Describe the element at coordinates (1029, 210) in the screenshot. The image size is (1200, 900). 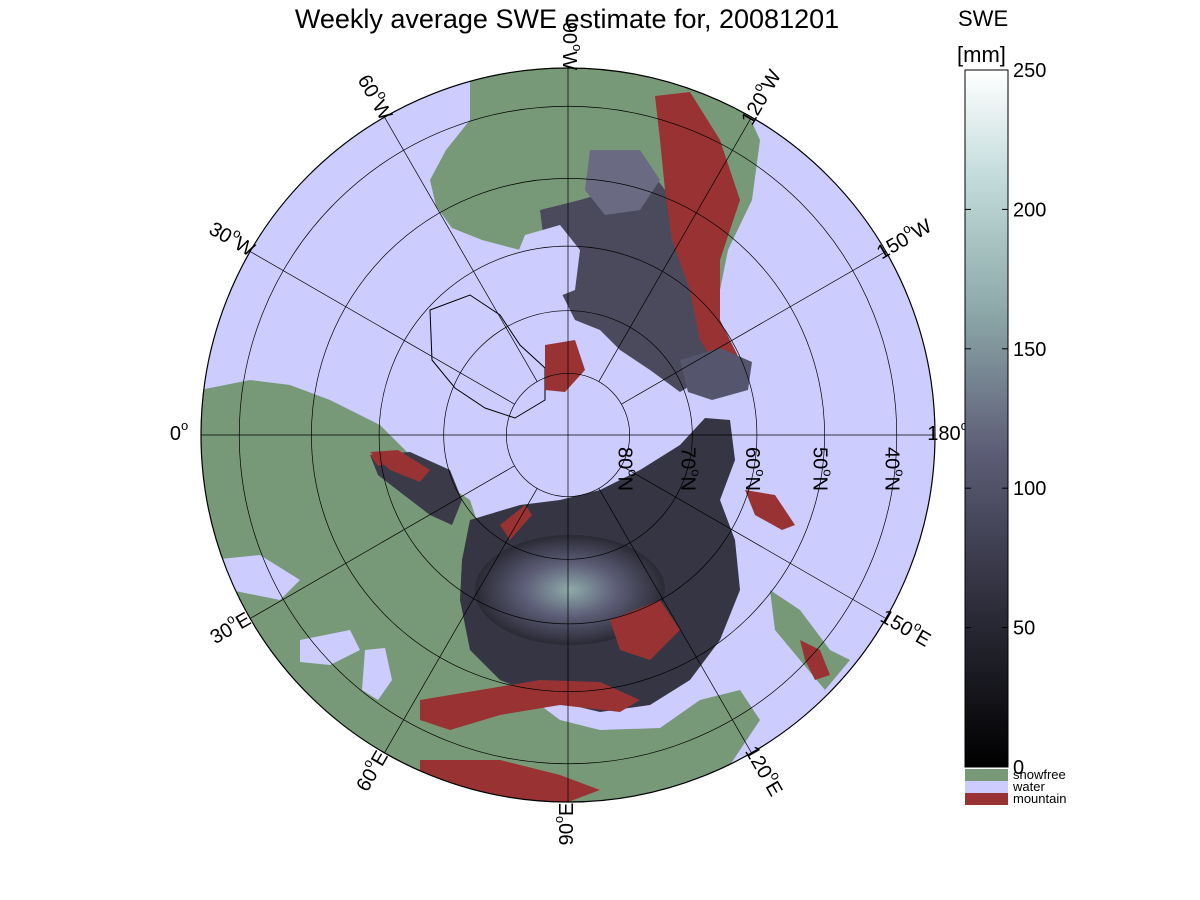
I see `colorbar-tick-label-200: 200` at that location.